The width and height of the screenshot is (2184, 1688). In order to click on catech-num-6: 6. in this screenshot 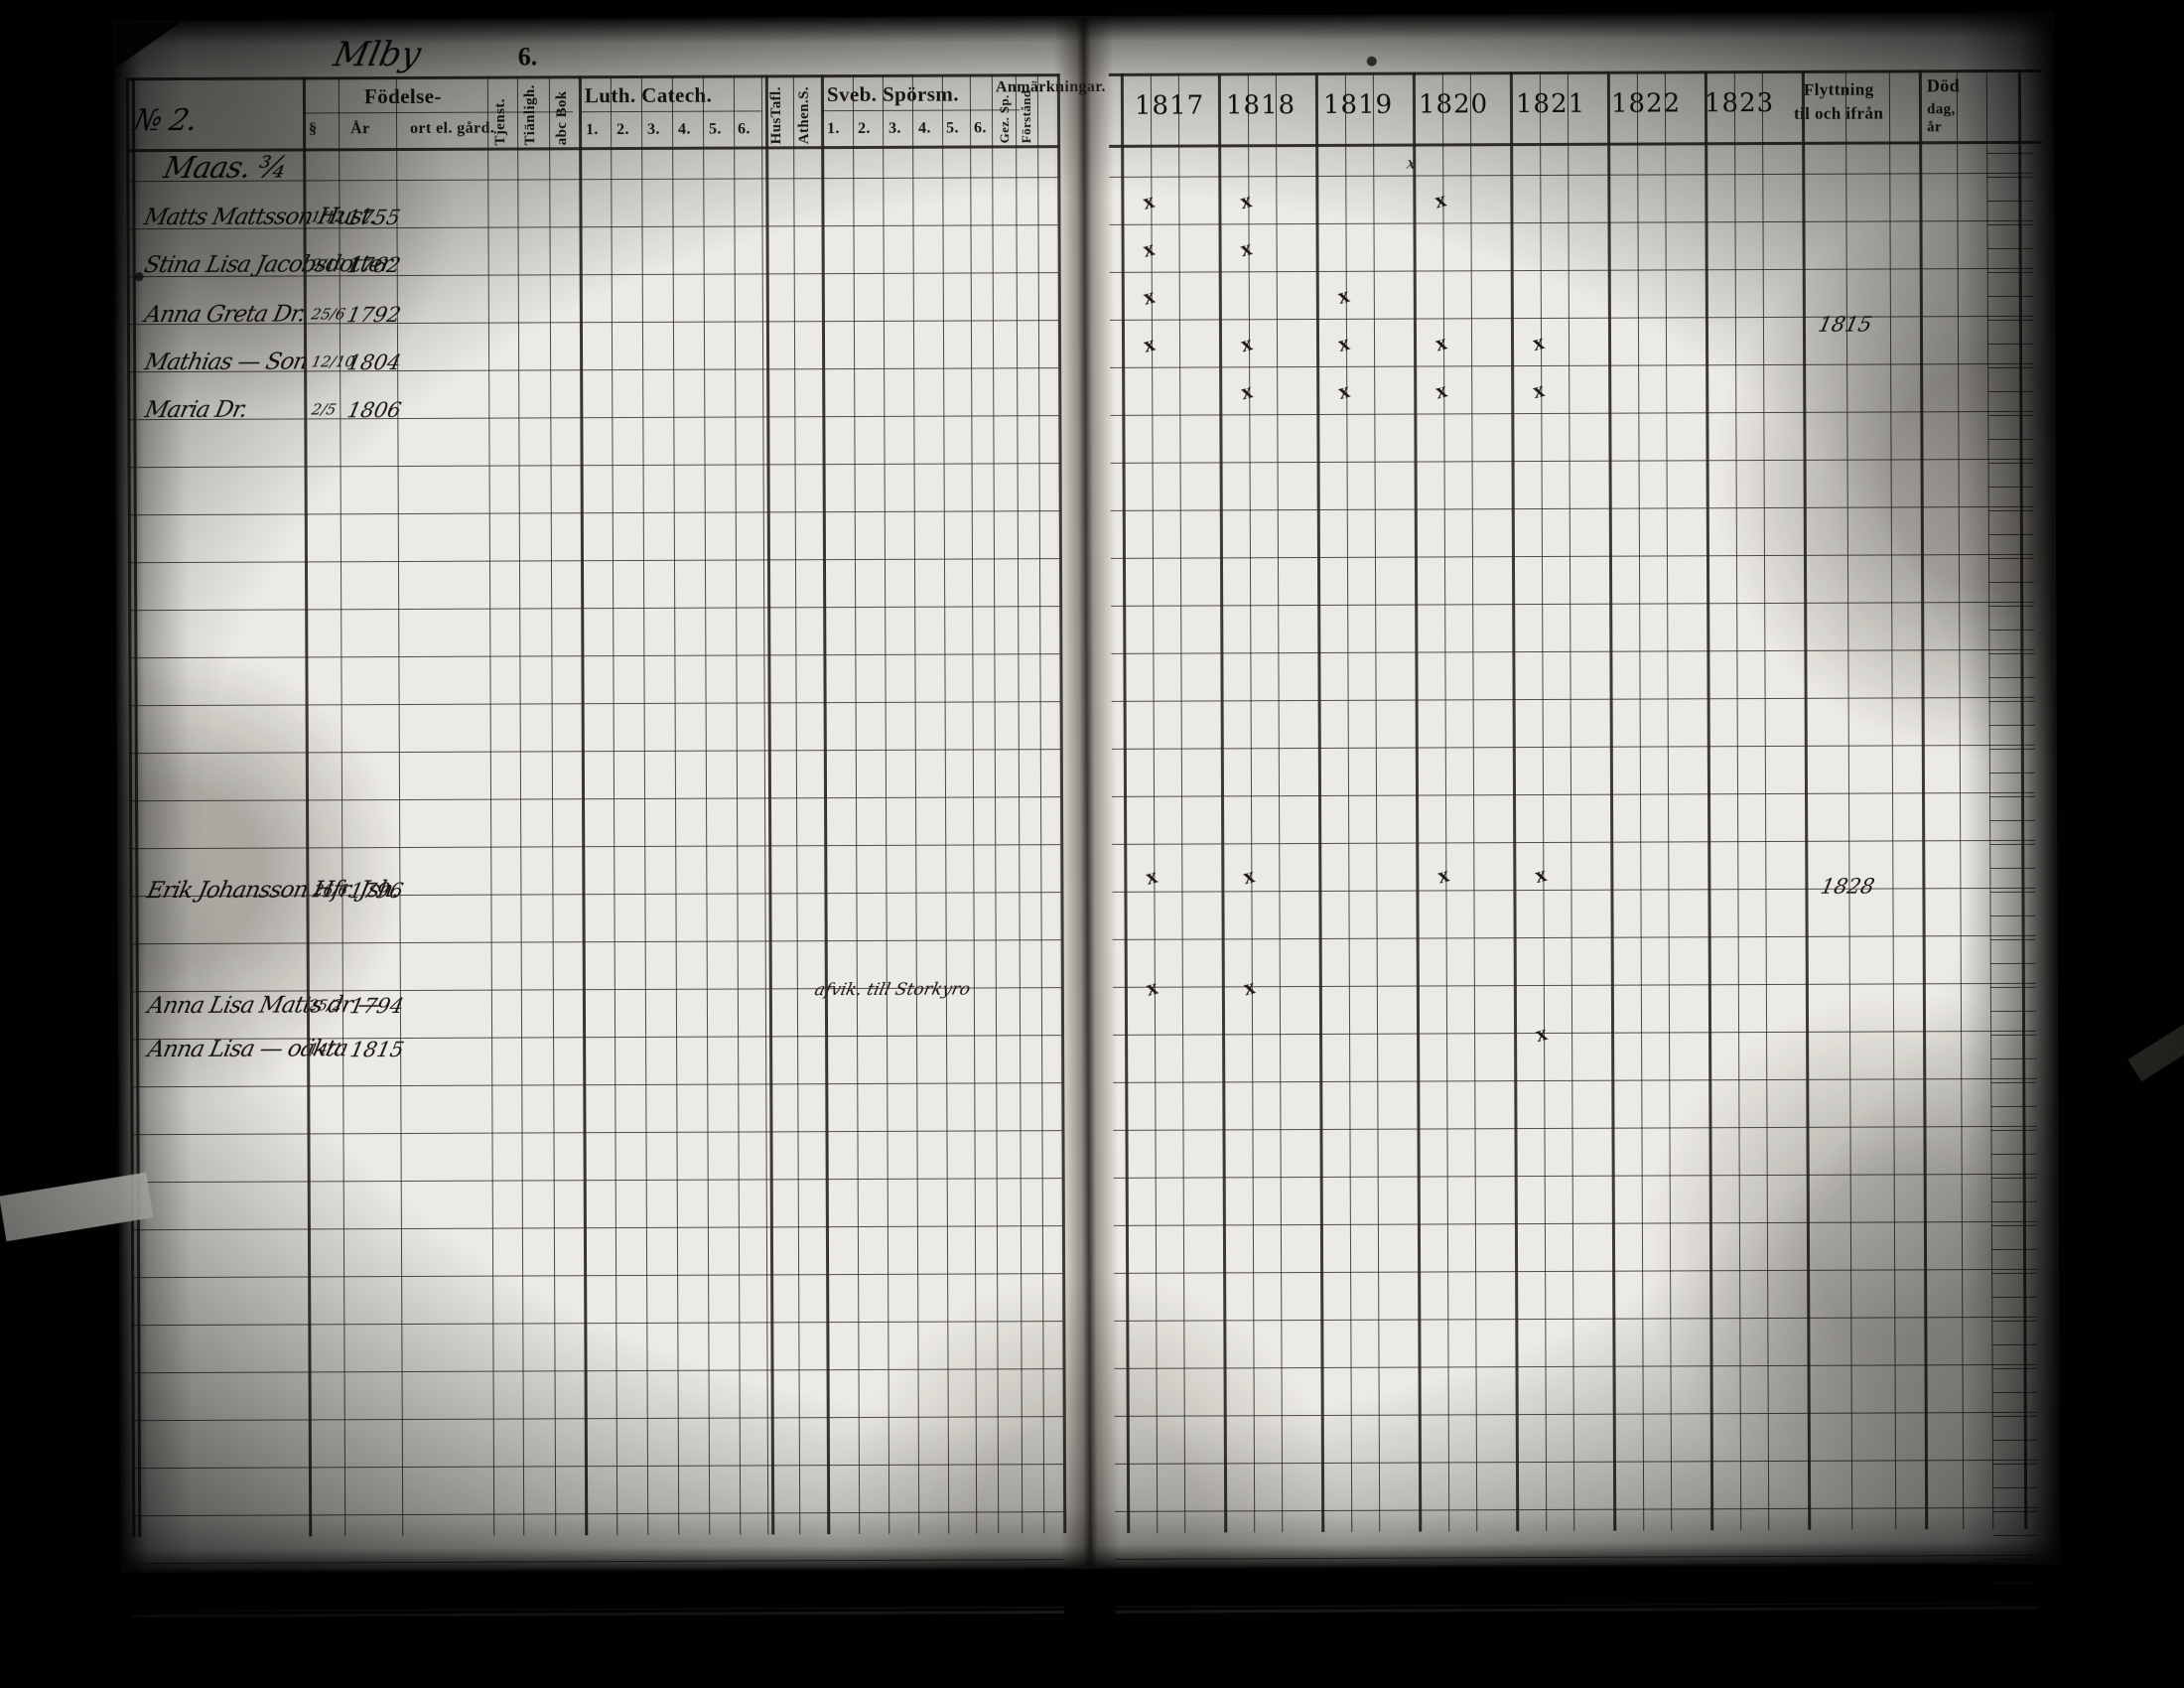, I will do `click(744, 129)`.